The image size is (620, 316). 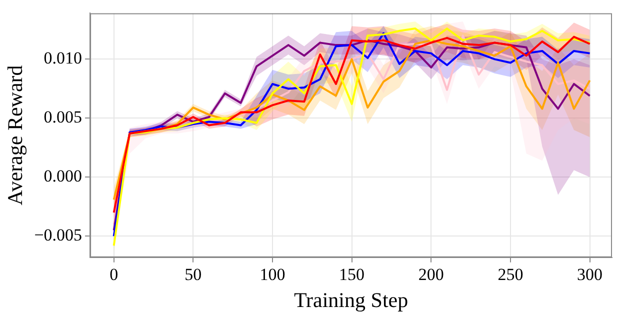 What do you see at coordinates (352, 274) in the screenshot?
I see `x-tick-label: 150` at bounding box center [352, 274].